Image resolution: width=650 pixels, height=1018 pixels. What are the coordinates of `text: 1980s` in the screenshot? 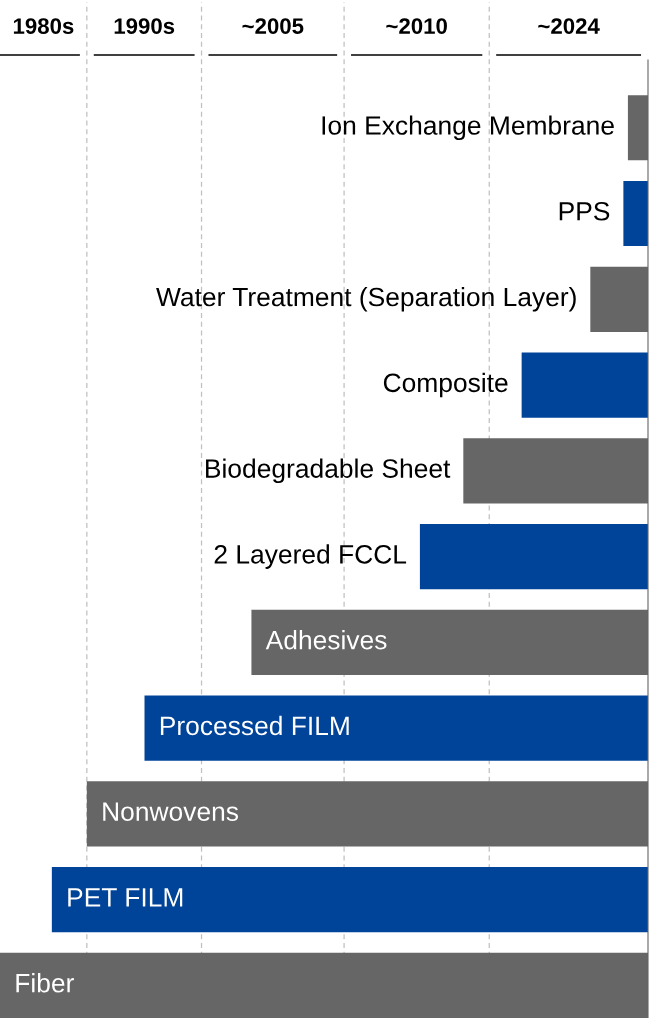 It's located at (43, 26).